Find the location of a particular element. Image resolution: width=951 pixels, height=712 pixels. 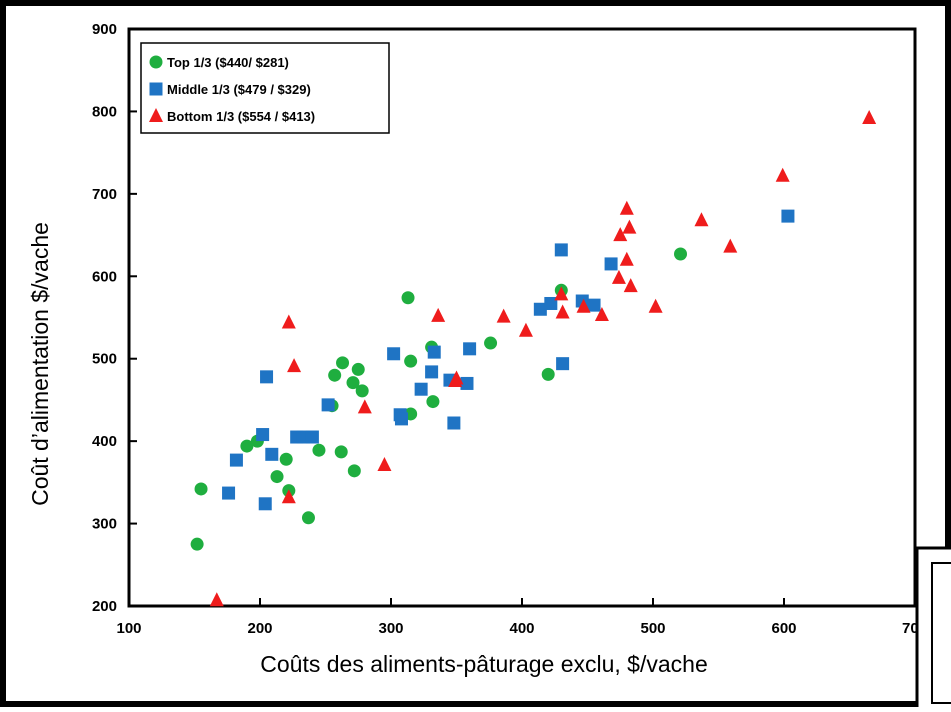

y-tick-label: 900 is located at coordinates (104, 29).